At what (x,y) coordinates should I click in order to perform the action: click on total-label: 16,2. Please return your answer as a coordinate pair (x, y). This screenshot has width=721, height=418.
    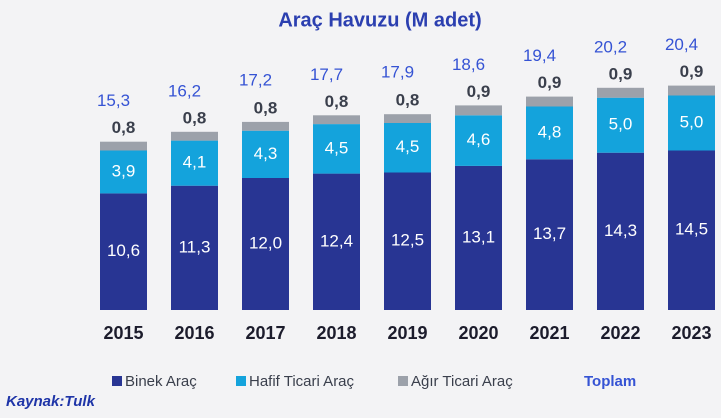
    Looking at the image, I should click on (184, 90).